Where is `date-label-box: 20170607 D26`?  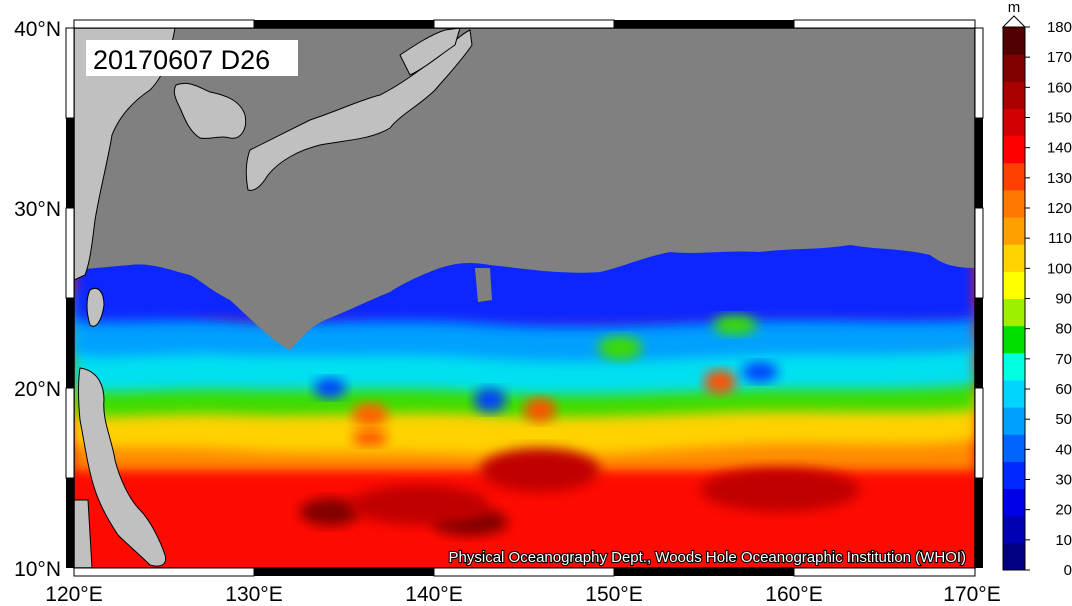 date-label-box: 20170607 D26 is located at coordinates (192, 58).